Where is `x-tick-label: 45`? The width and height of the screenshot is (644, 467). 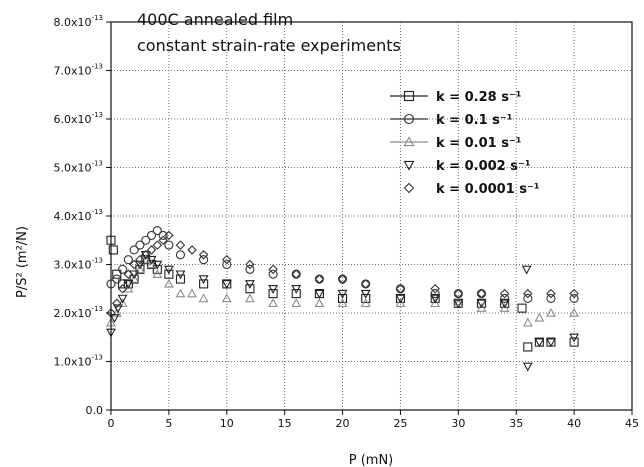
x-tick-label: 45 is located at coordinates (632, 423).